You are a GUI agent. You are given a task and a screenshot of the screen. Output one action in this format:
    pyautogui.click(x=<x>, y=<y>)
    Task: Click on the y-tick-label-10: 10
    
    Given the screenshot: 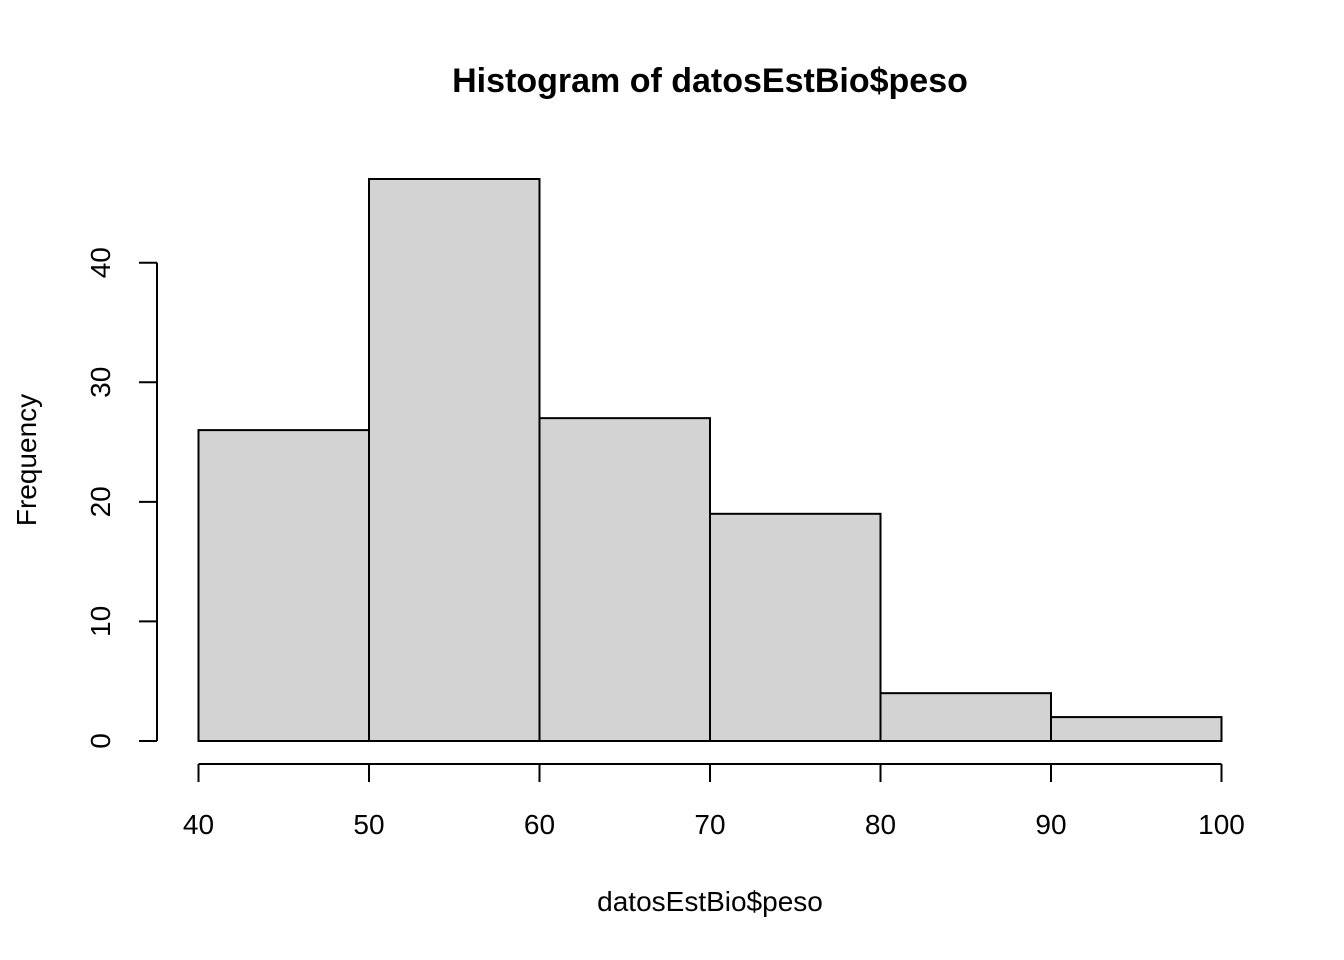 What is the action you would take?
    pyautogui.click(x=100, y=621)
    